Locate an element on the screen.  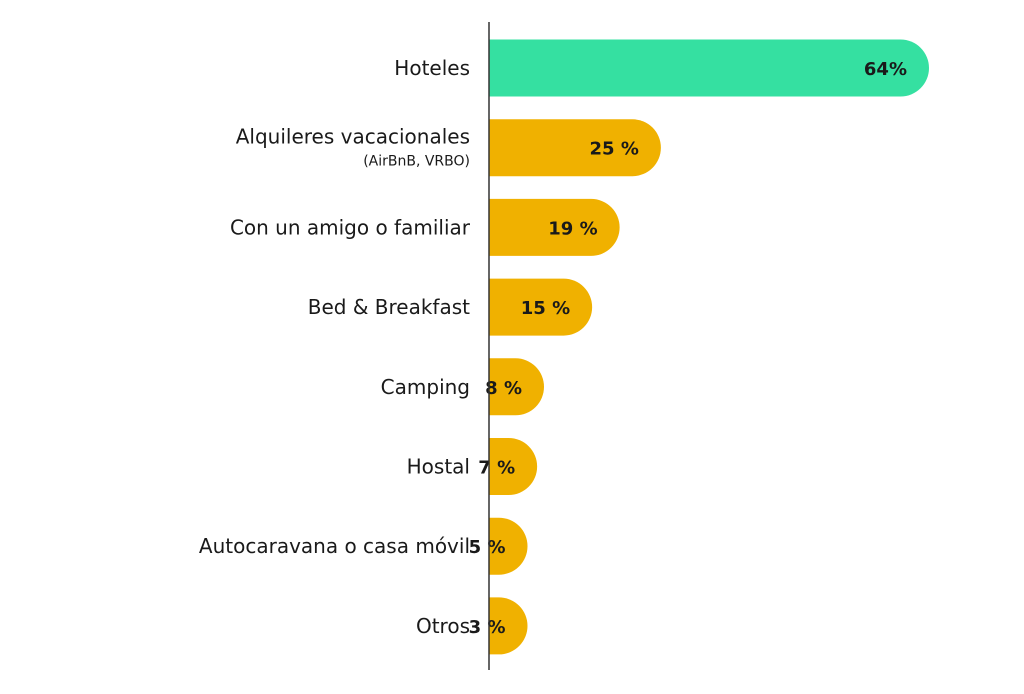
bar-hoteles is located at coordinates (709, 68).